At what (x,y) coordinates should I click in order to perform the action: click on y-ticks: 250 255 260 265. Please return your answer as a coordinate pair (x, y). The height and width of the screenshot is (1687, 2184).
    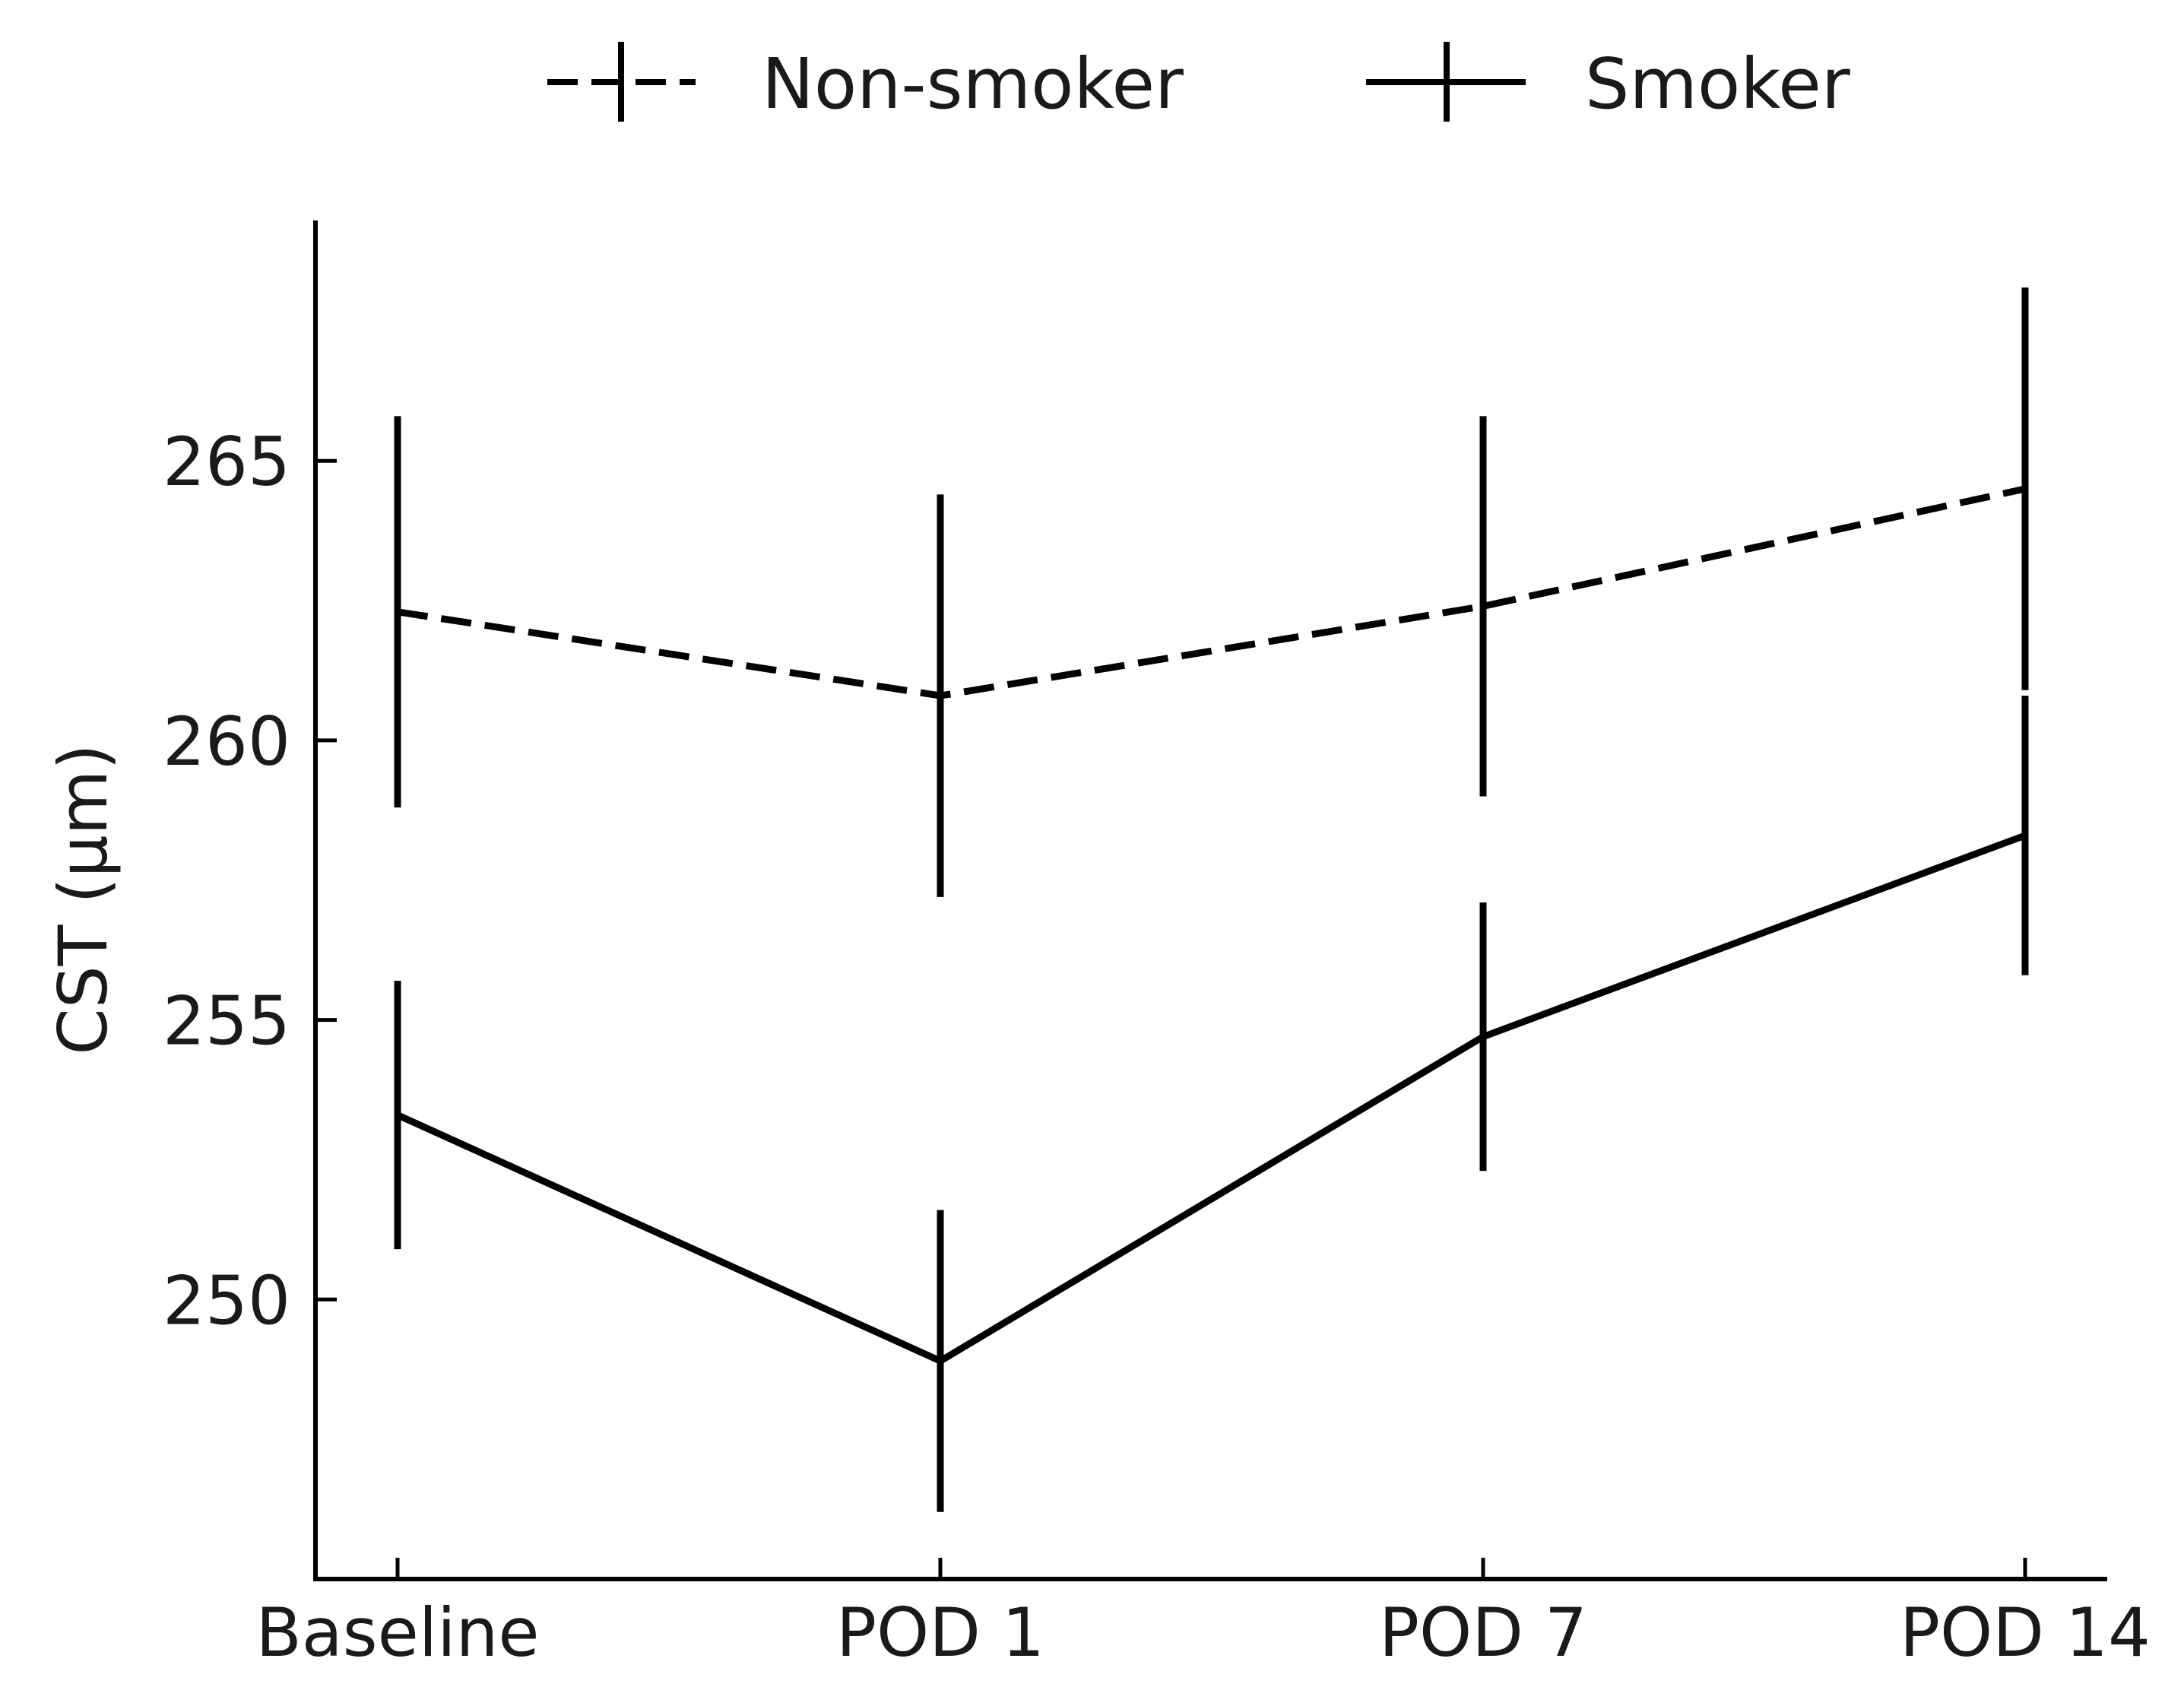
    Looking at the image, I should click on (250, 881).